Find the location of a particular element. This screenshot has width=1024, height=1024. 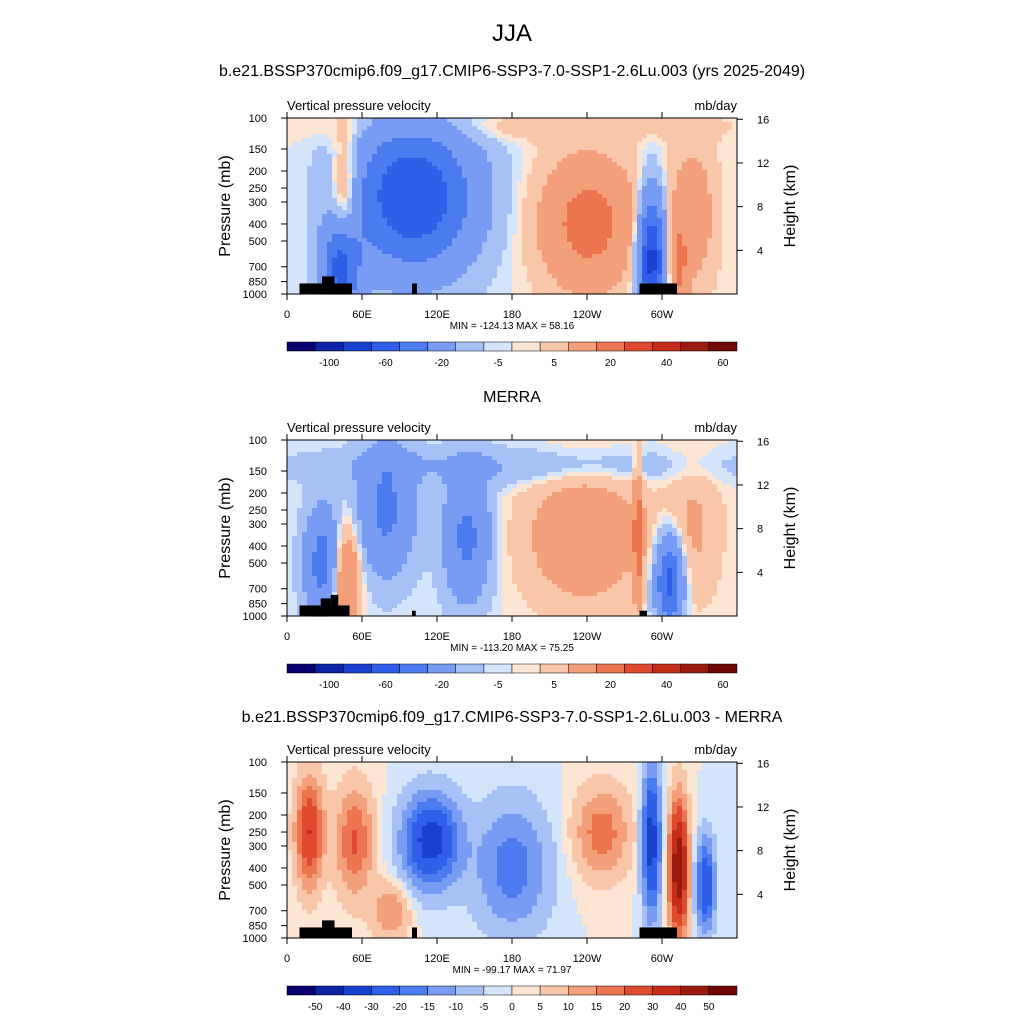

panel-title: MERRA is located at coordinates (512, 397).